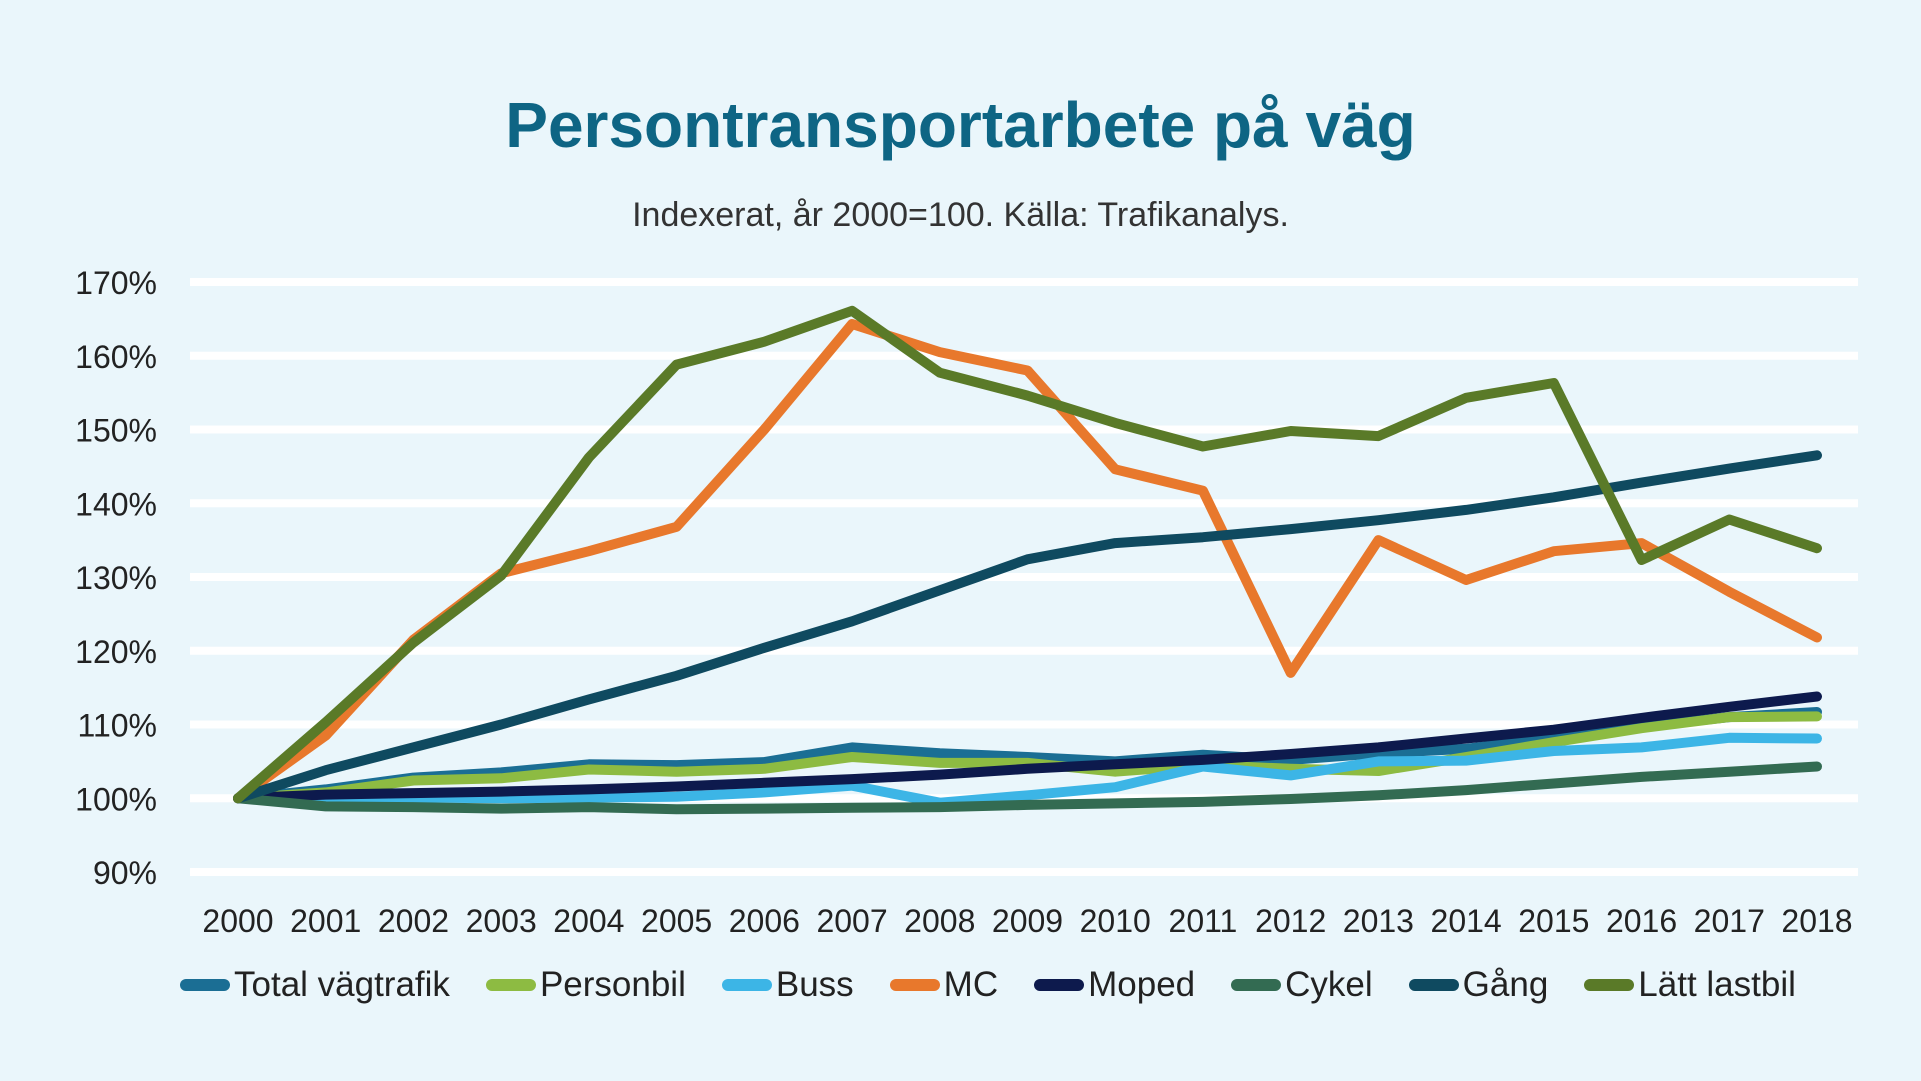 This screenshot has height=1081, width=1921. Describe the element at coordinates (325, 921) in the screenshot. I see `x-tick-label: 2001` at that location.